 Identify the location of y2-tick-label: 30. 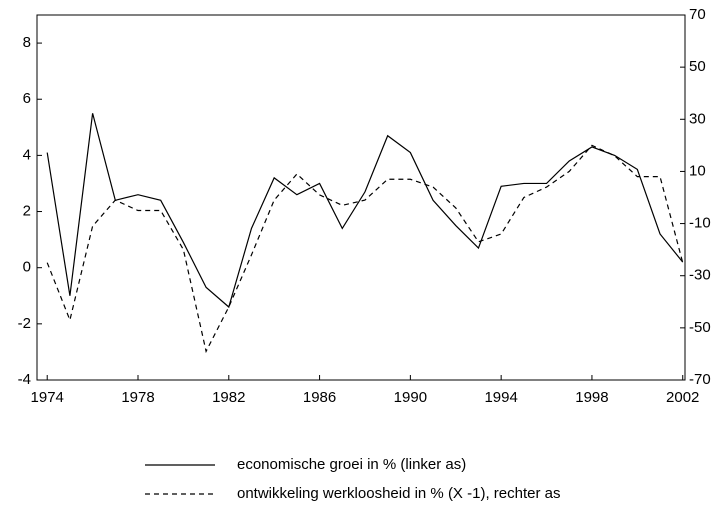
(697, 118).